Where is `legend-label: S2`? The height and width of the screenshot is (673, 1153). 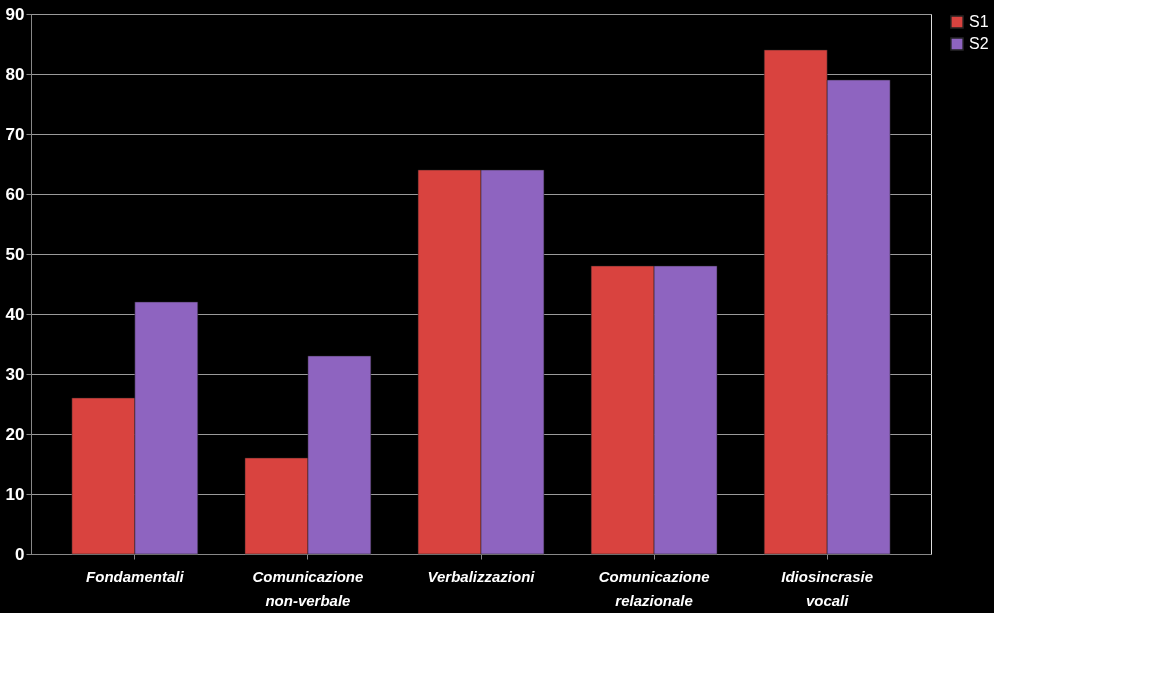
legend-label: S2 is located at coordinates (979, 43).